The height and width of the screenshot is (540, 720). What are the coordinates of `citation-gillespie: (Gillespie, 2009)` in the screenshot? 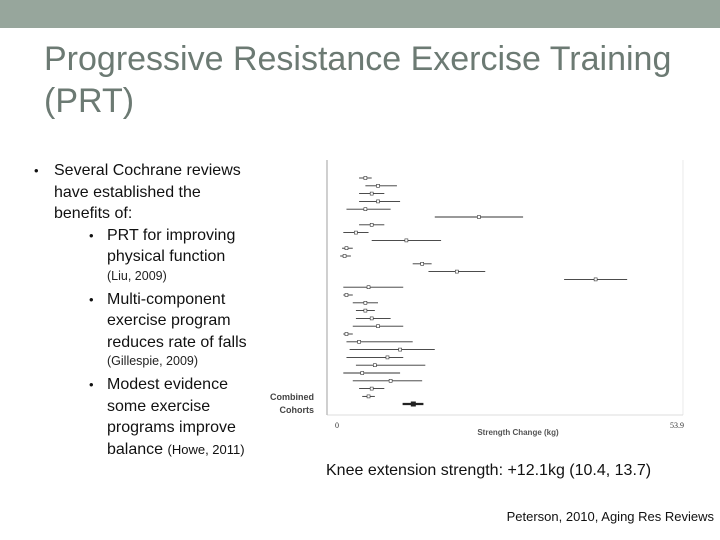 It's located at (153, 361).